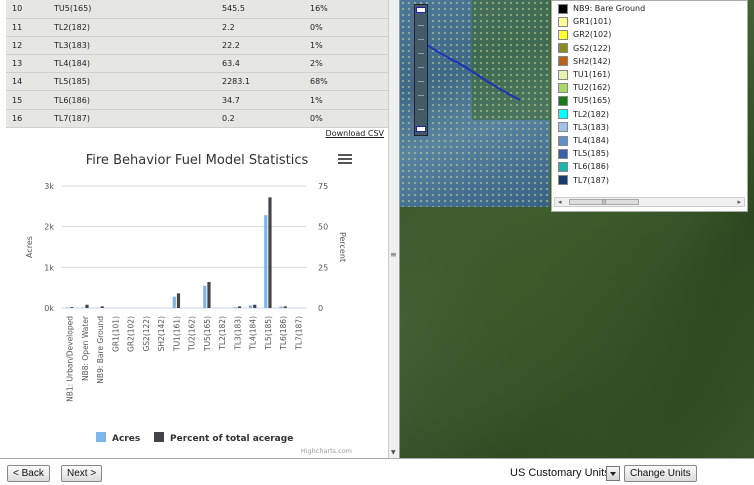 This screenshot has width=754, height=485. I want to click on y-left-tick-label: 2k, so click(49, 227).